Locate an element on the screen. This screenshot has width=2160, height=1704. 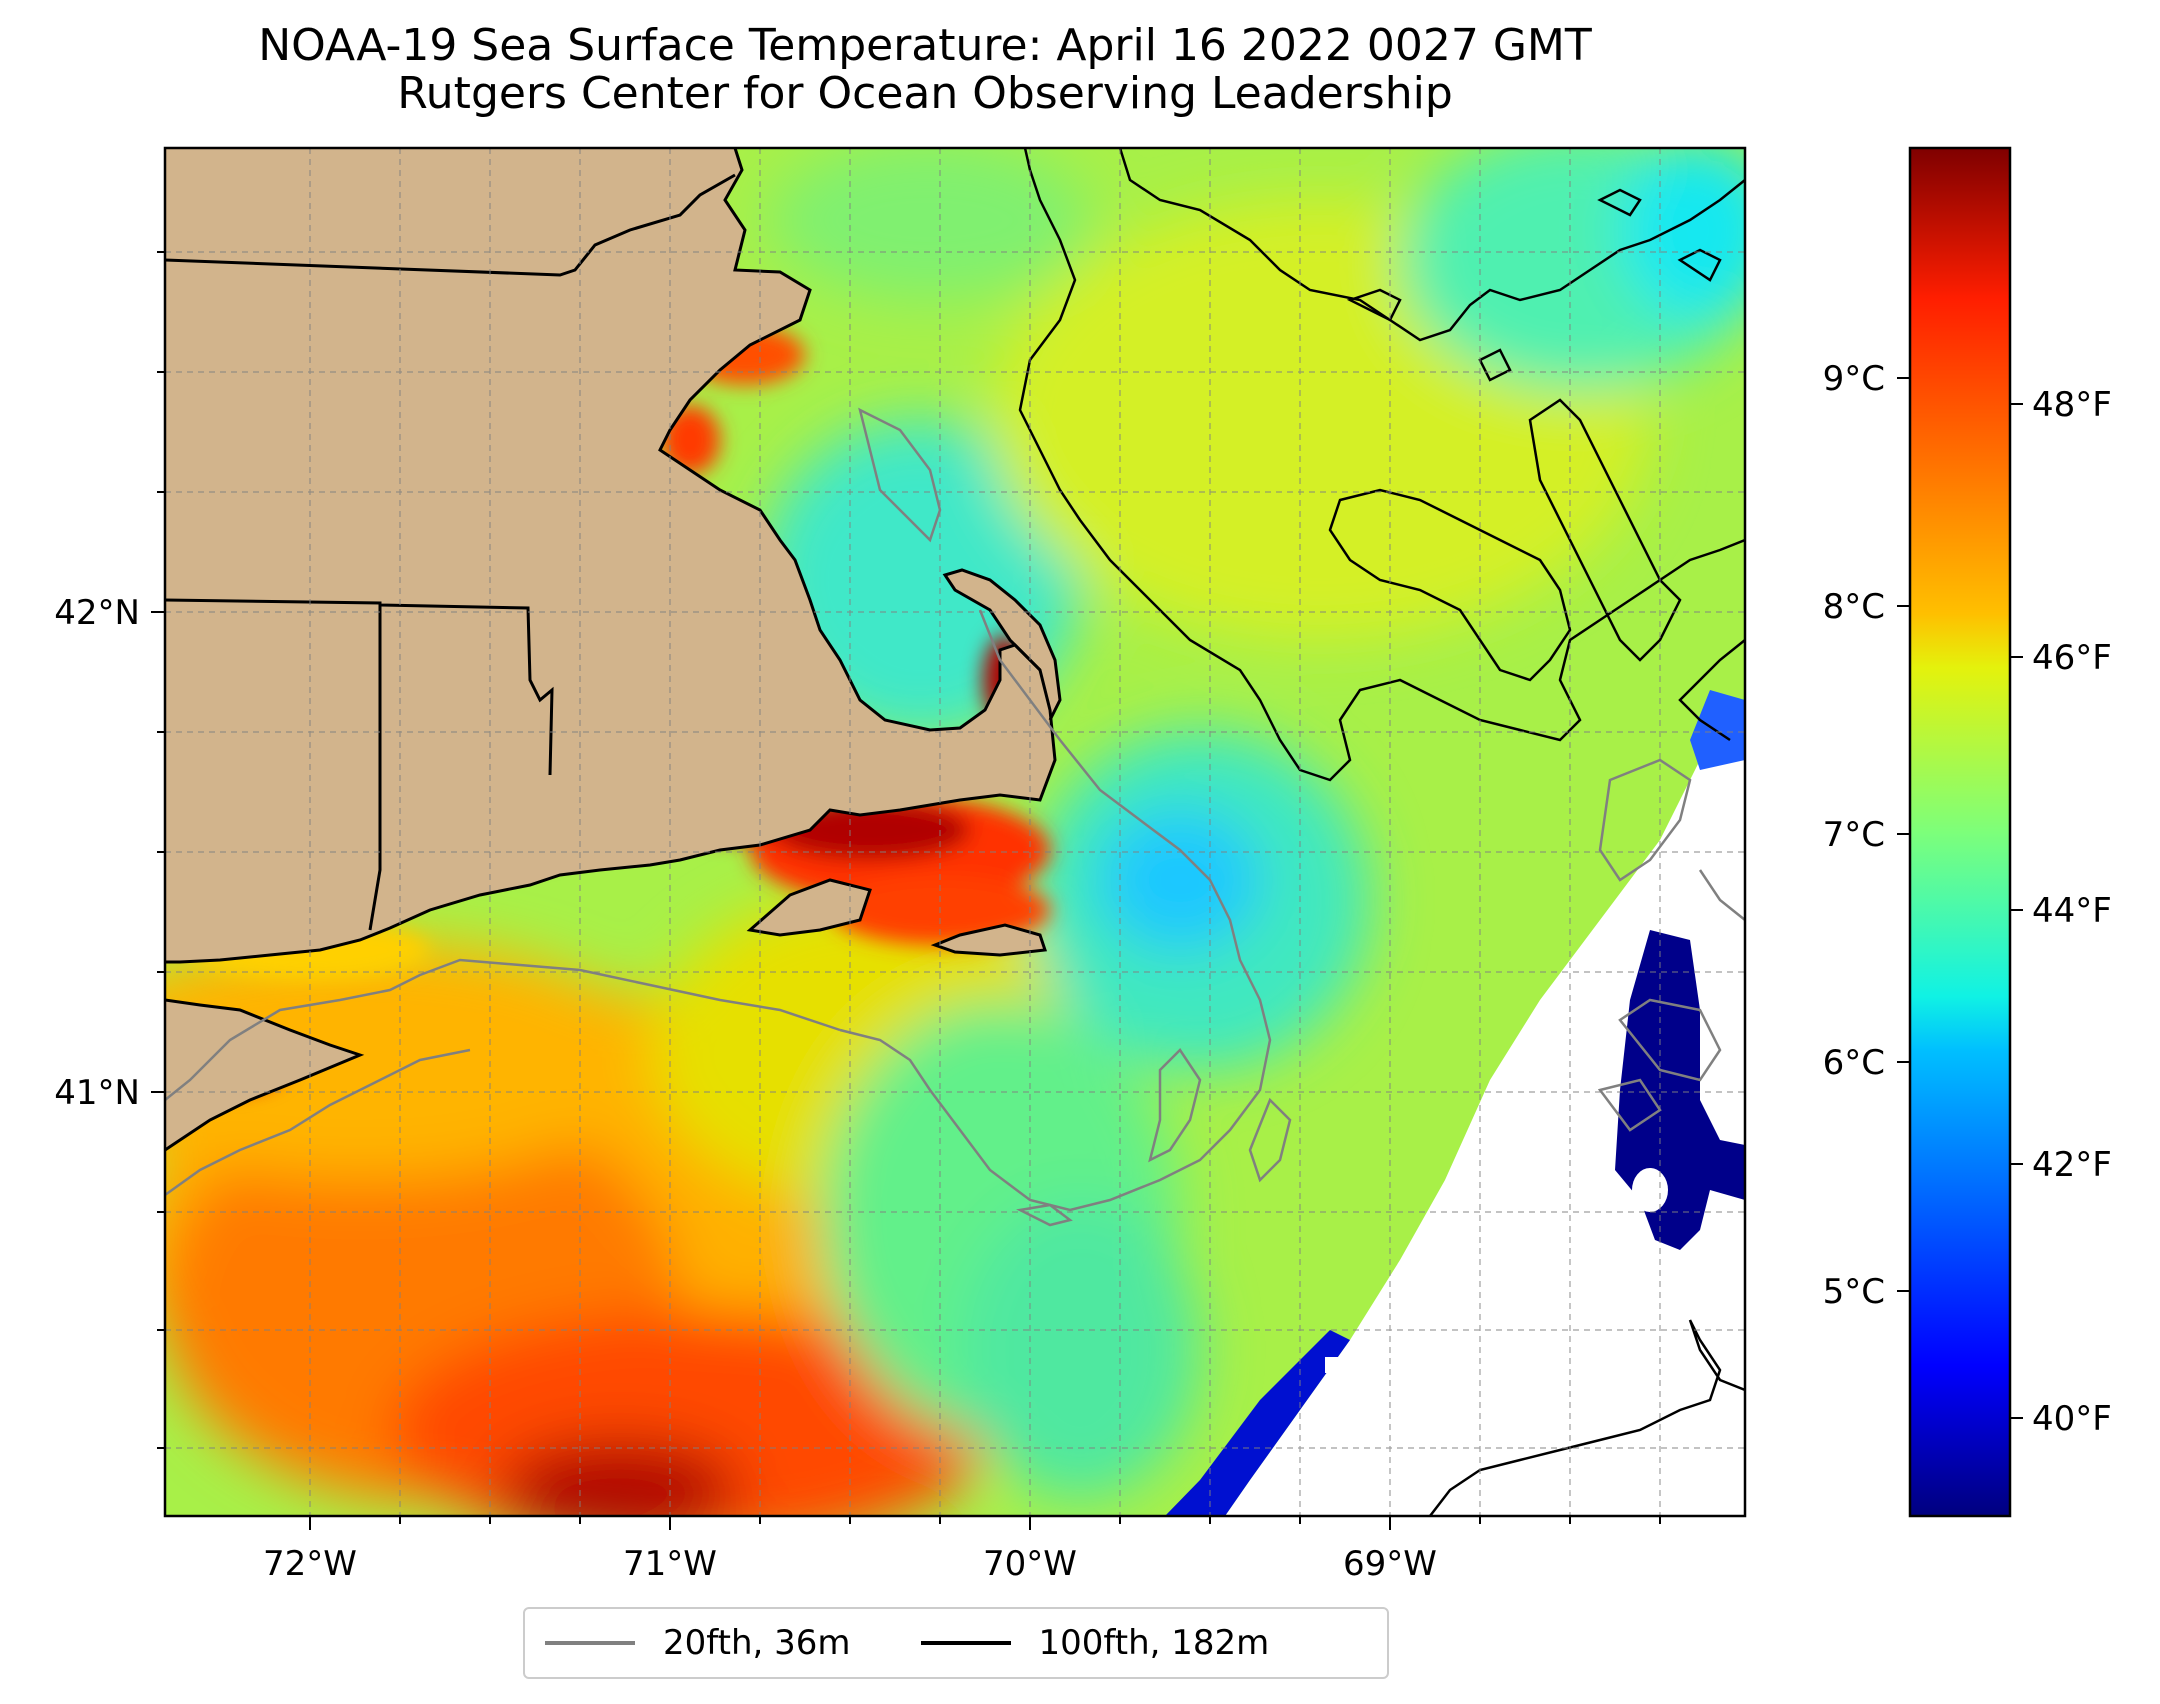
x-axis-ticks is located at coordinates (985, 1523).